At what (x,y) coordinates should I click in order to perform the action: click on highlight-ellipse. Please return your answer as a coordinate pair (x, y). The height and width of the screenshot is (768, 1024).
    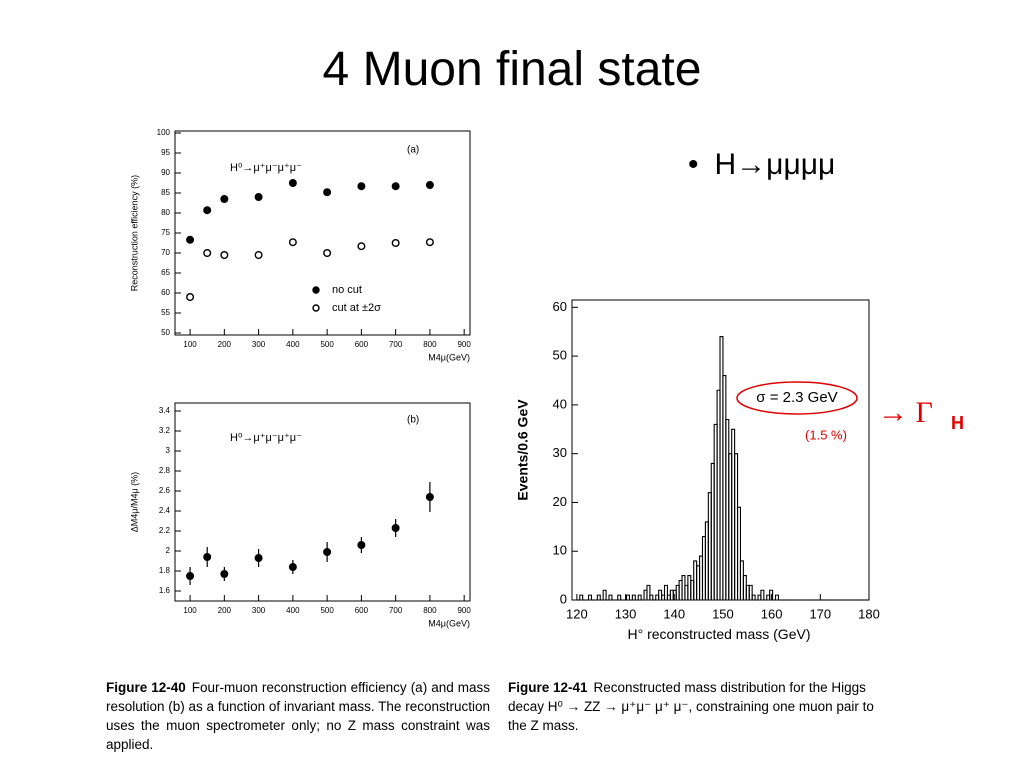
    Looking at the image, I should click on (797, 398).